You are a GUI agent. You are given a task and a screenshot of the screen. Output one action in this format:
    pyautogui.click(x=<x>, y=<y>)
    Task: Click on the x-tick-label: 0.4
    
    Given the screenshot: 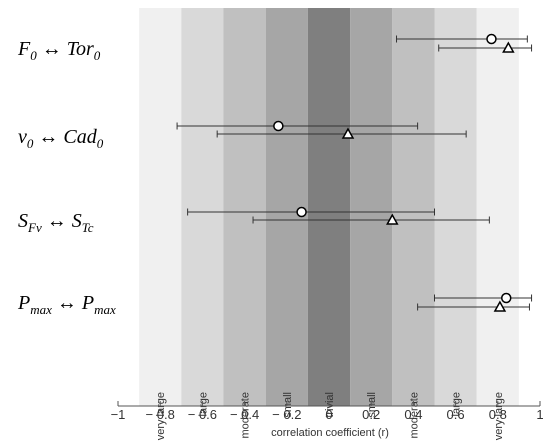 What is the action you would take?
    pyautogui.click(x=413, y=414)
    